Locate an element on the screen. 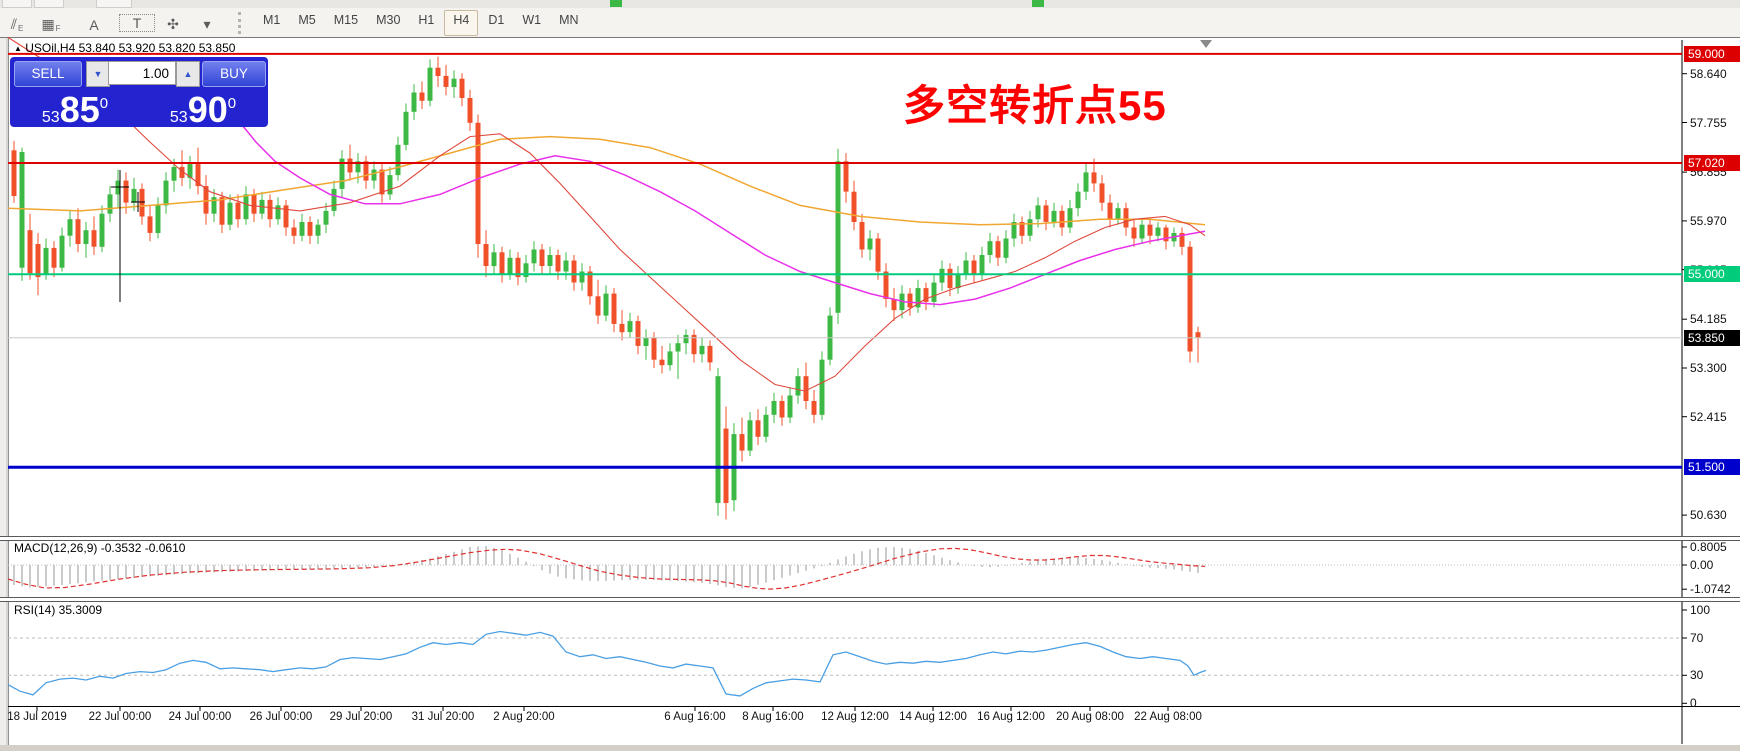 Image resolution: width=1740 pixels, height=751 pixels. buy-price-display: 53900 is located at coordinates (203, 109).